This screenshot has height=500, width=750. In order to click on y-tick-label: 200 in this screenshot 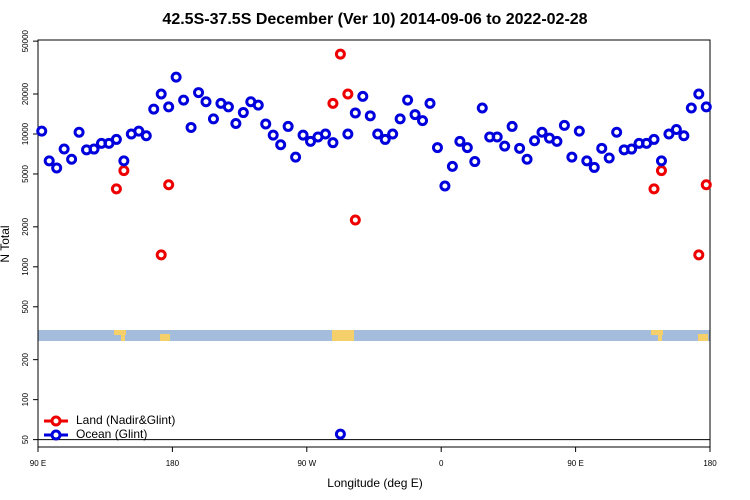, I will do `click(25, 359)`.